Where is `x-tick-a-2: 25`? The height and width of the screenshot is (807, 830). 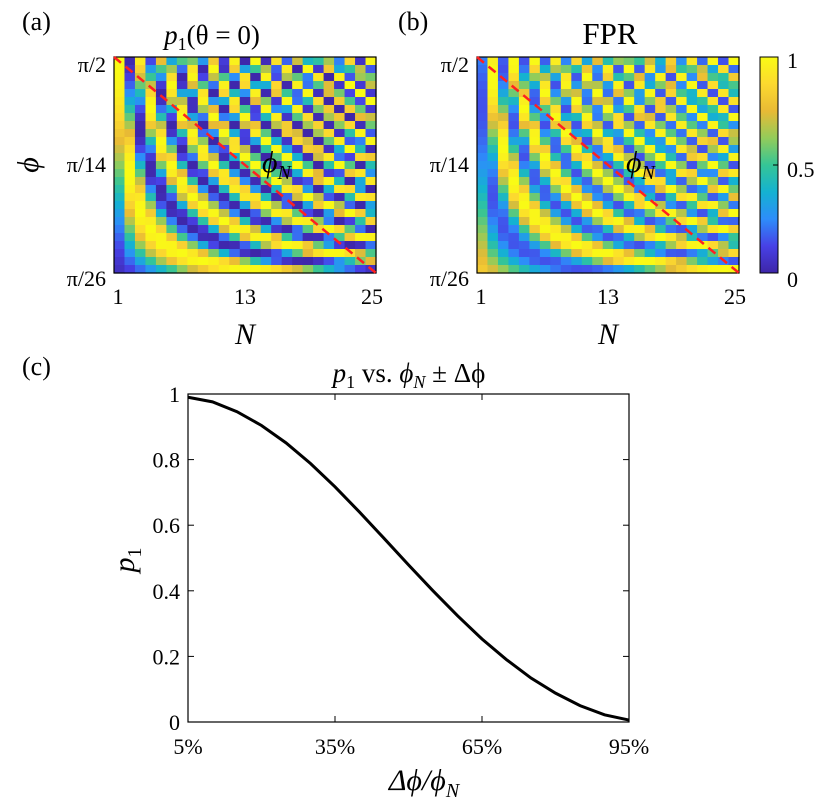
x-tick-a-2: 25 is located at coordinates (372, 296).